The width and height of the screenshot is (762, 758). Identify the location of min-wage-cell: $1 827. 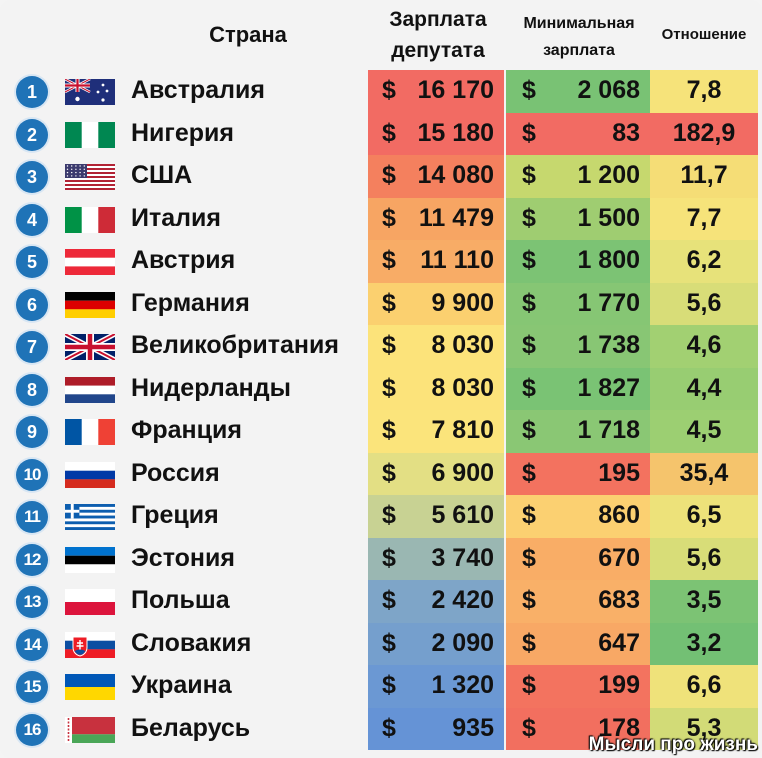
(578, 388).